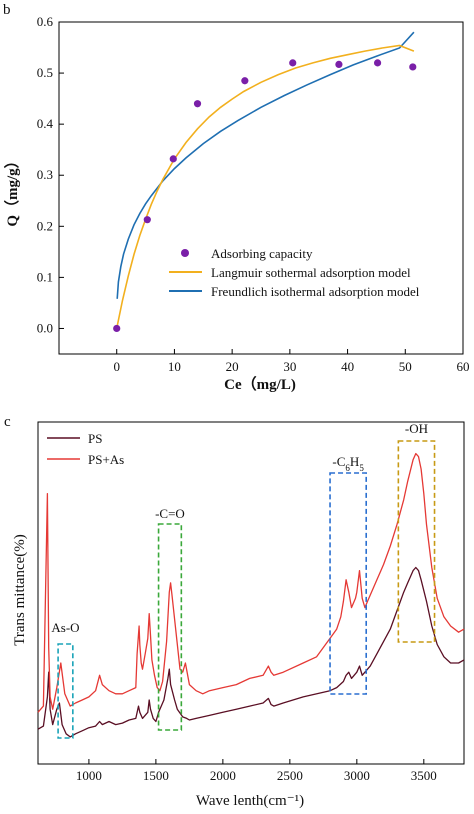  Describe the element at coordinates (20, 590) in the screenshot. I see `panel-c-ylabel: Trans mittance(%)` at that location.